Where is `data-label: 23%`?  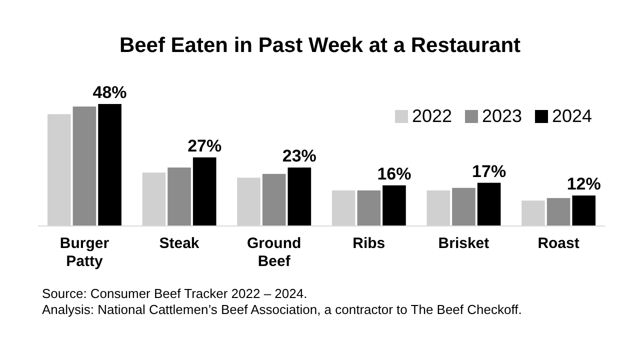 data-label: 23% is located at coordinates (299, 156).